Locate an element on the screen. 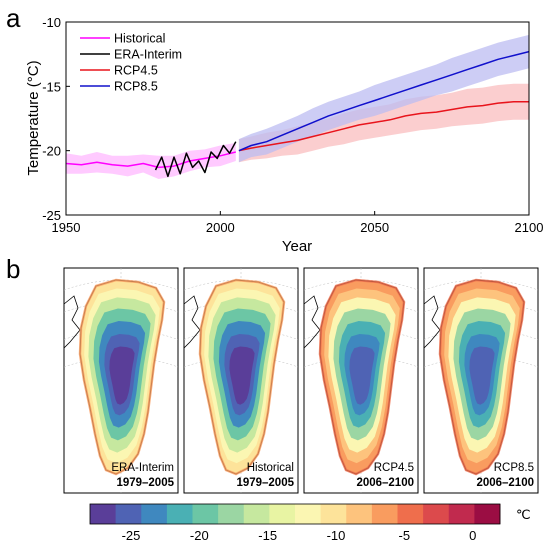 The width and height of the screenshot is (550, 548). map-panel-rcp4-5: RCP4.5 2006–2100 is located at coordinates (361, 380).